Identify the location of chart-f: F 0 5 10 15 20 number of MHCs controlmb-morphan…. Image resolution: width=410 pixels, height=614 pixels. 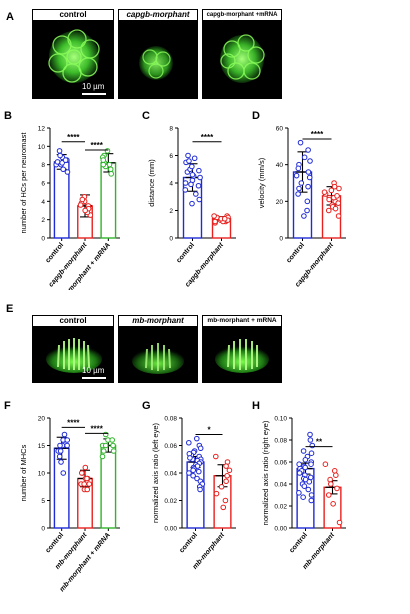
(62, 497).